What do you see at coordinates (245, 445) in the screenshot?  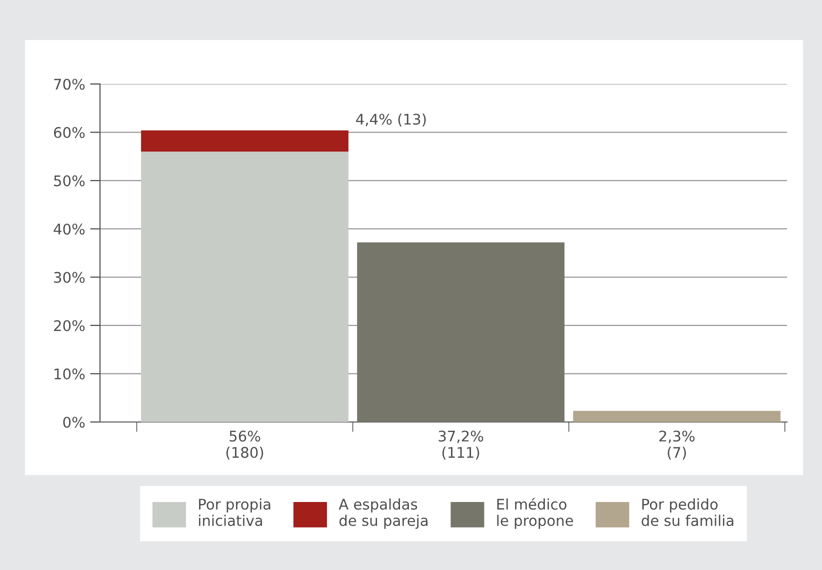 I see `x-tick-label: 56% (180)` at bounding box center [245, 445].